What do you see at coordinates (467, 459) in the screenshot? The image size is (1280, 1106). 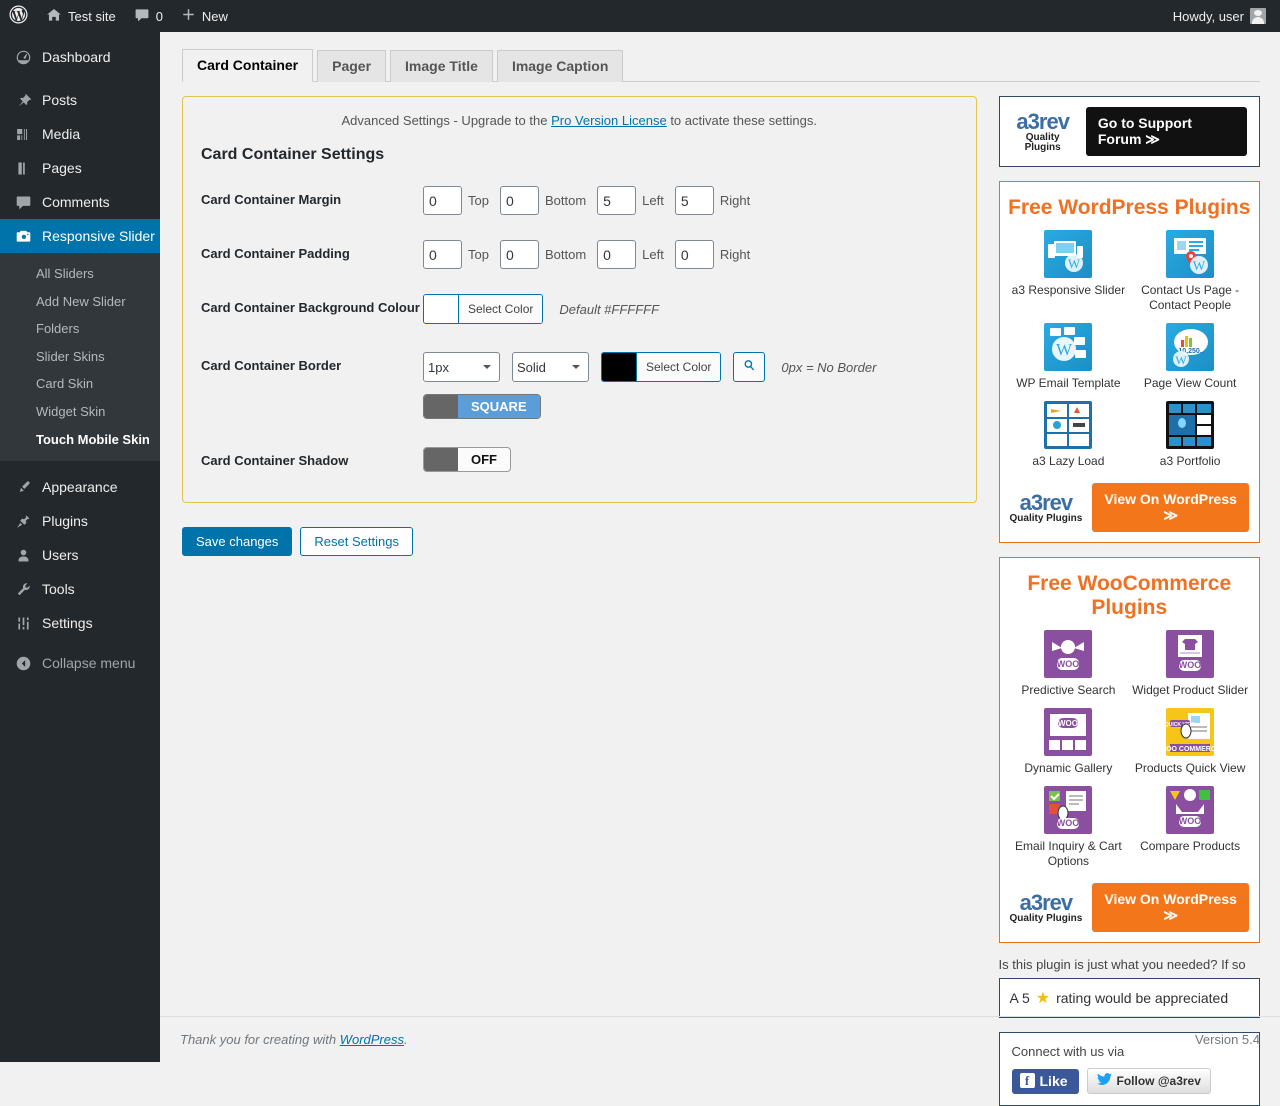 I see `card-container-shadow-toggle: OFF` at bounding box center [467, 459].